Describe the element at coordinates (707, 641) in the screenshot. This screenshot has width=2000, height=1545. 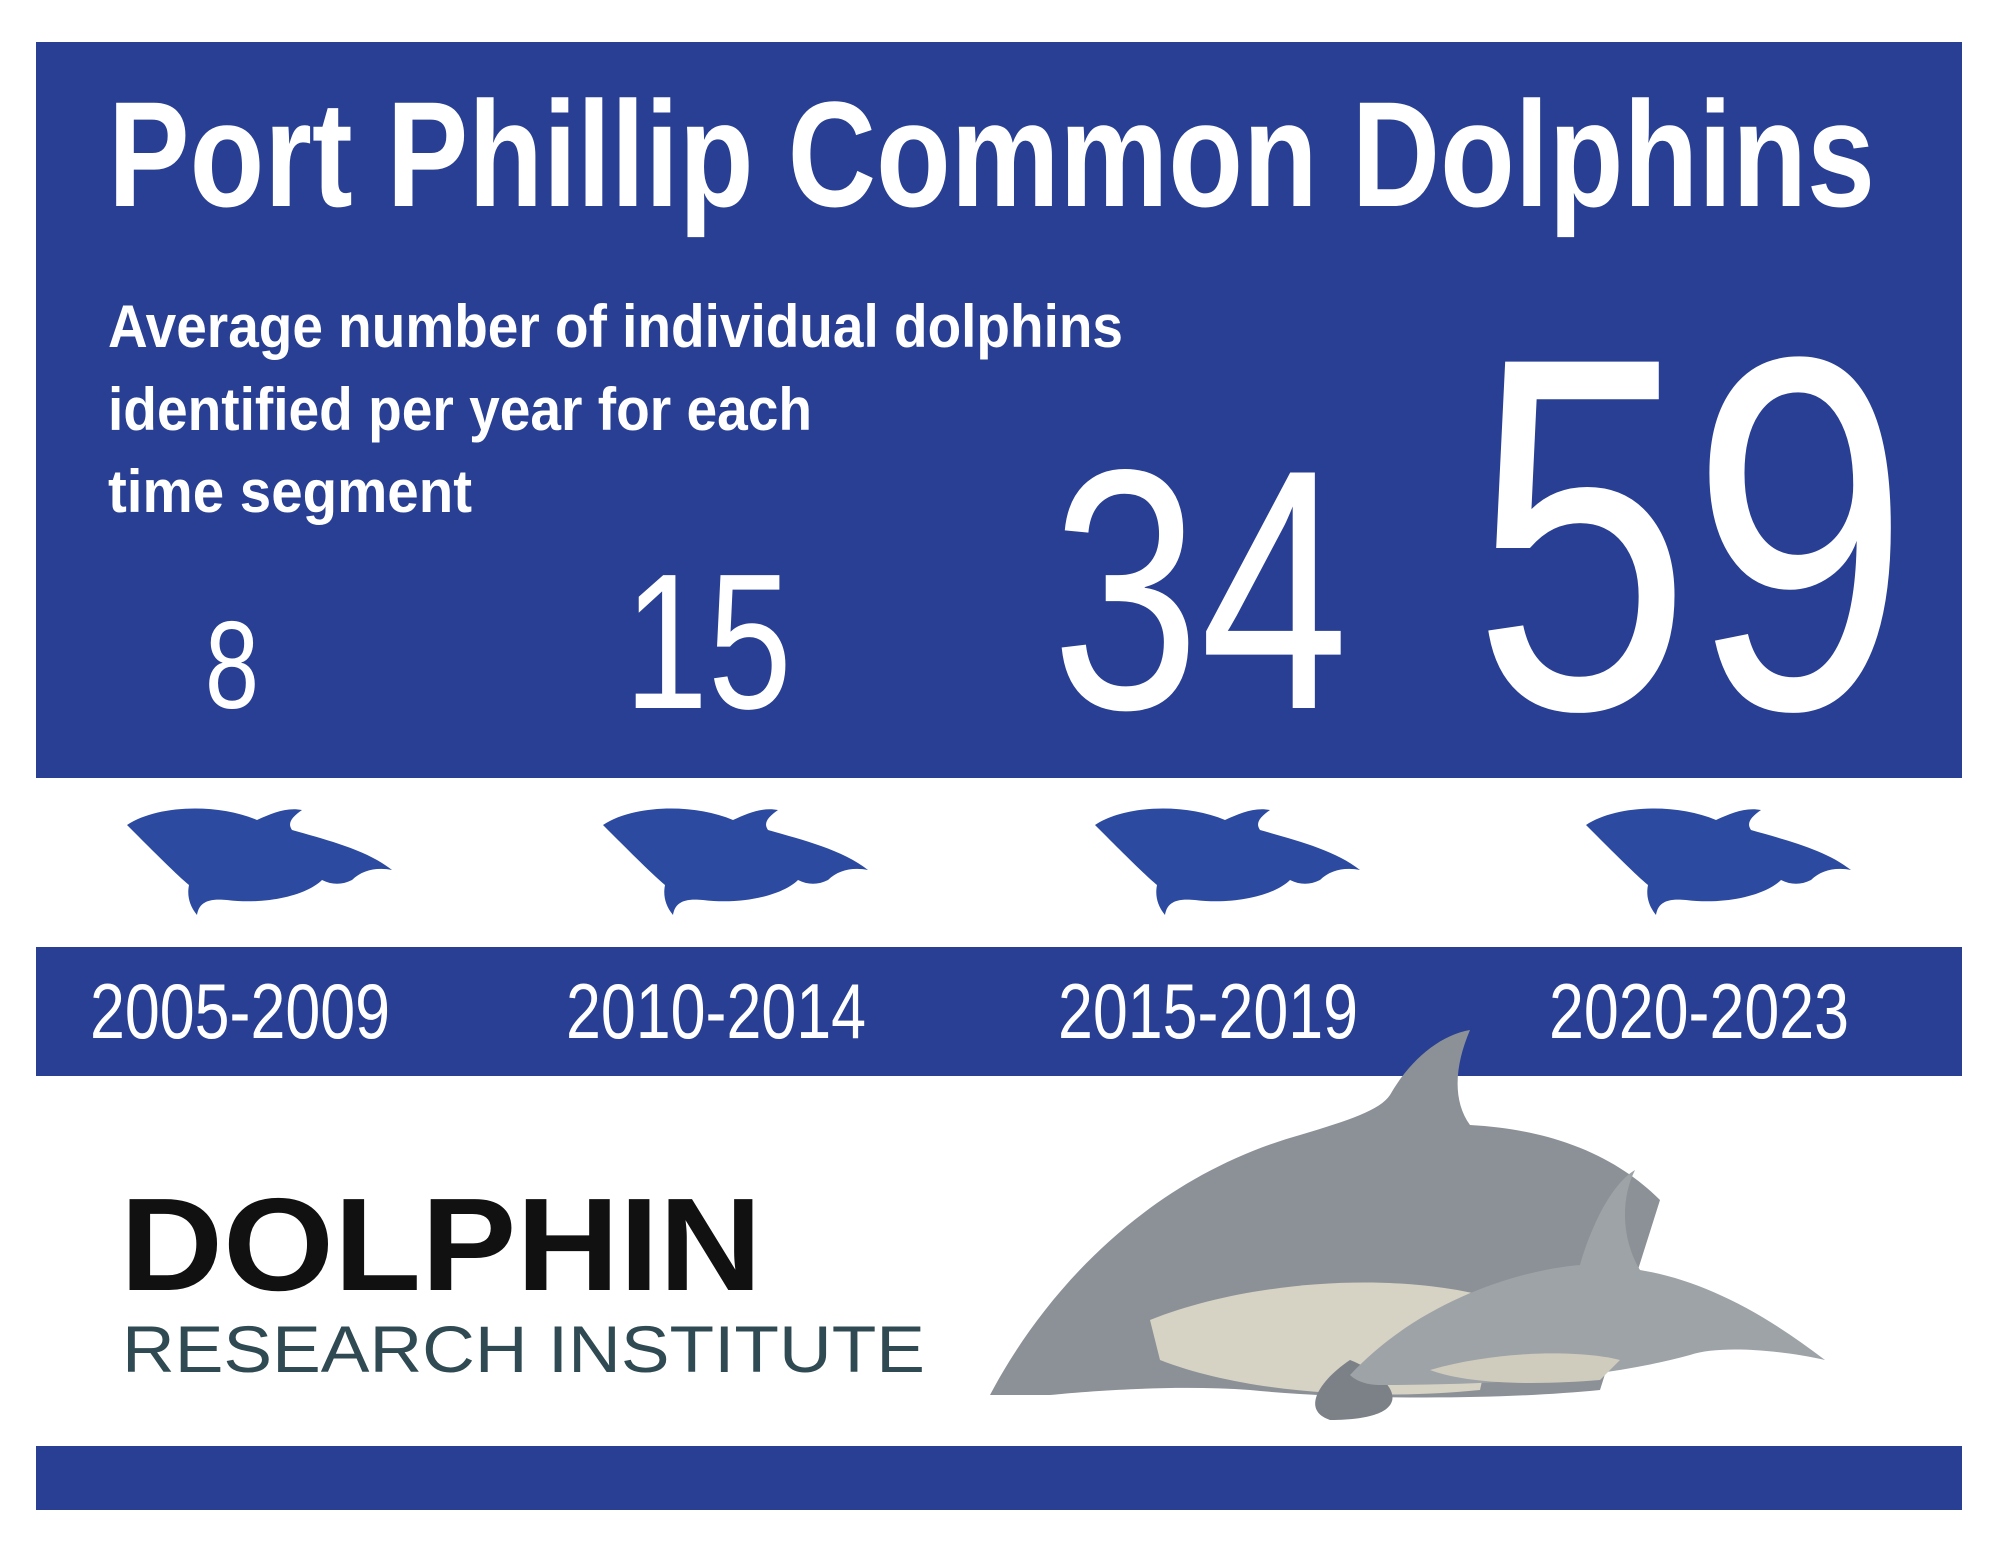
I see `segment-value: 15` at that location.